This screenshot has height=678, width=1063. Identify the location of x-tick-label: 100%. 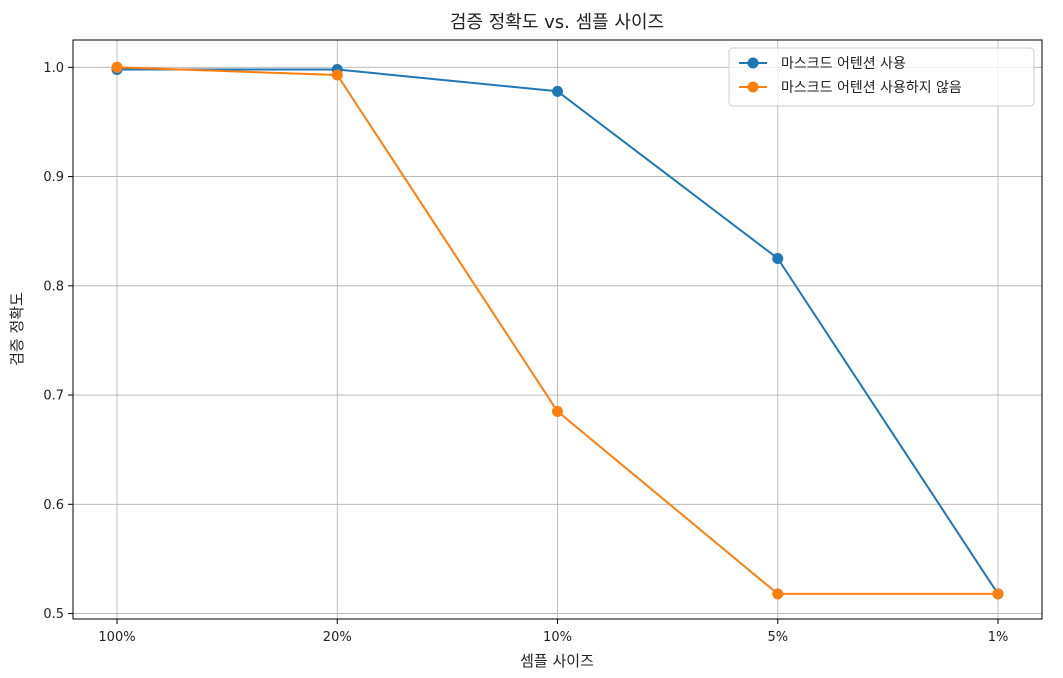
(116, 637).